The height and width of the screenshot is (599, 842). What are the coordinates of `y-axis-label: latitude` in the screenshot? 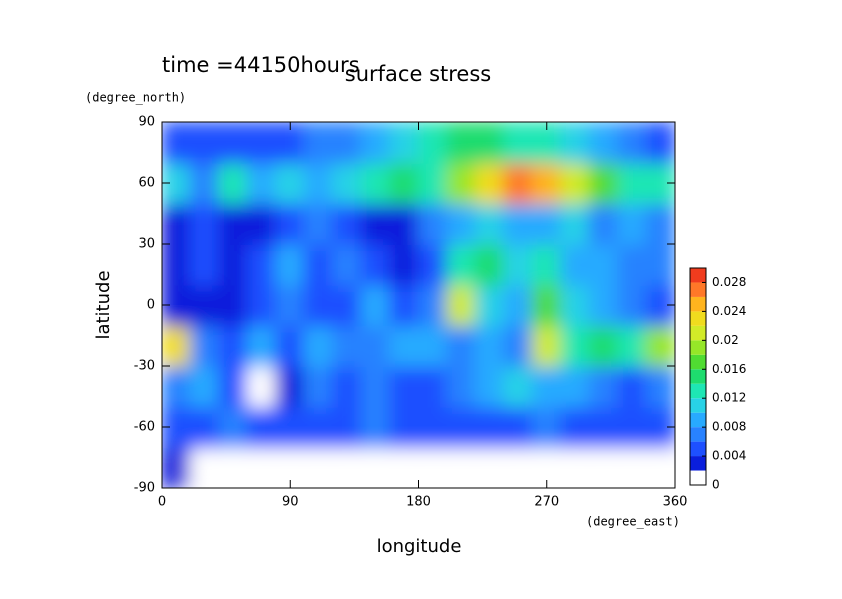 It's located at (103, 304).